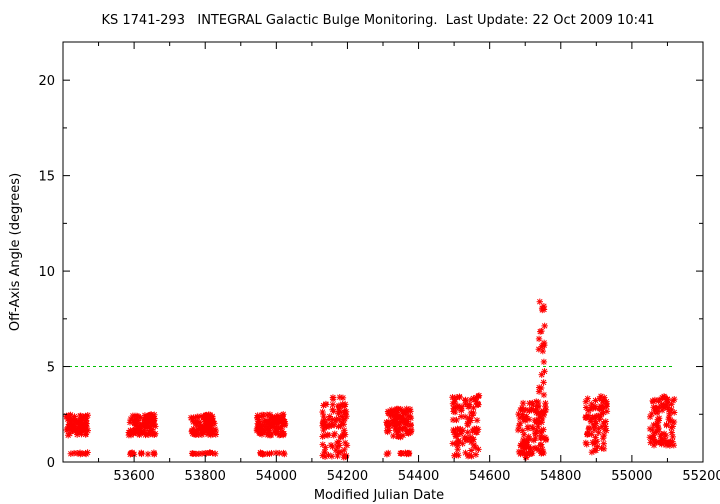 The width and height of the screenshot is (720, 504). Describe the element at coordinates (51, 463) in the screenshot. I see `y-tick-label: 0` at that location.